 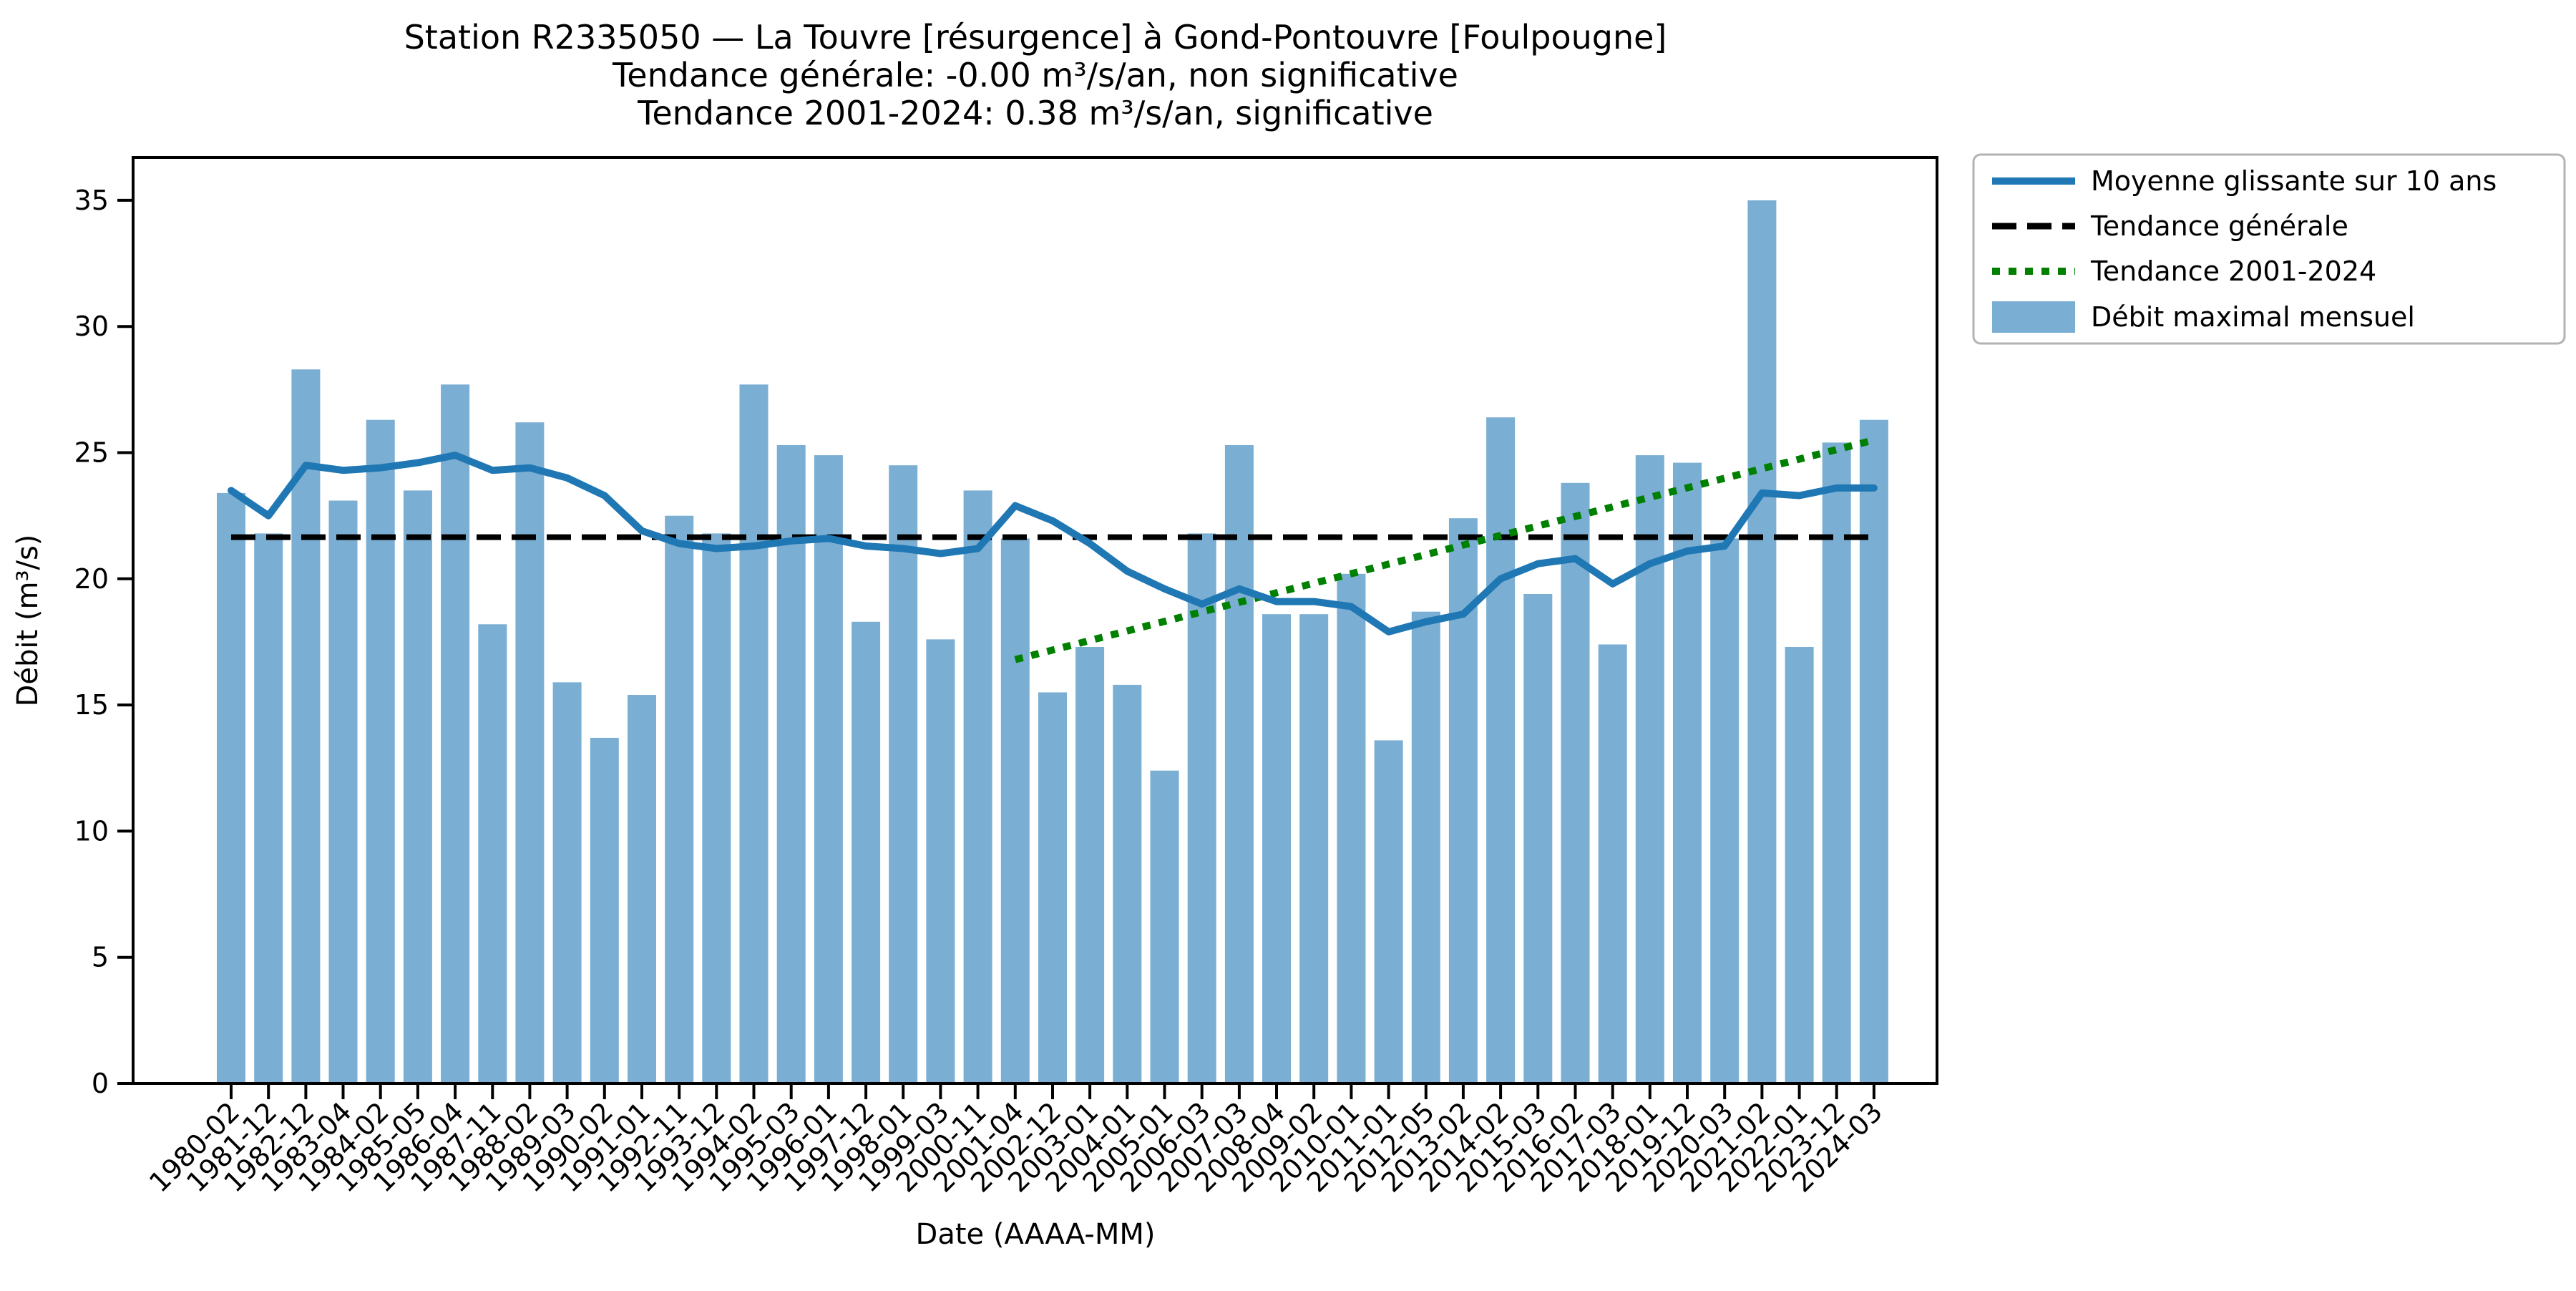 What do you see at coordinates (27, 621) in the screenshot?
I see `y-axis-label: Débit (m³/s)` at bounding box center [27, 621].